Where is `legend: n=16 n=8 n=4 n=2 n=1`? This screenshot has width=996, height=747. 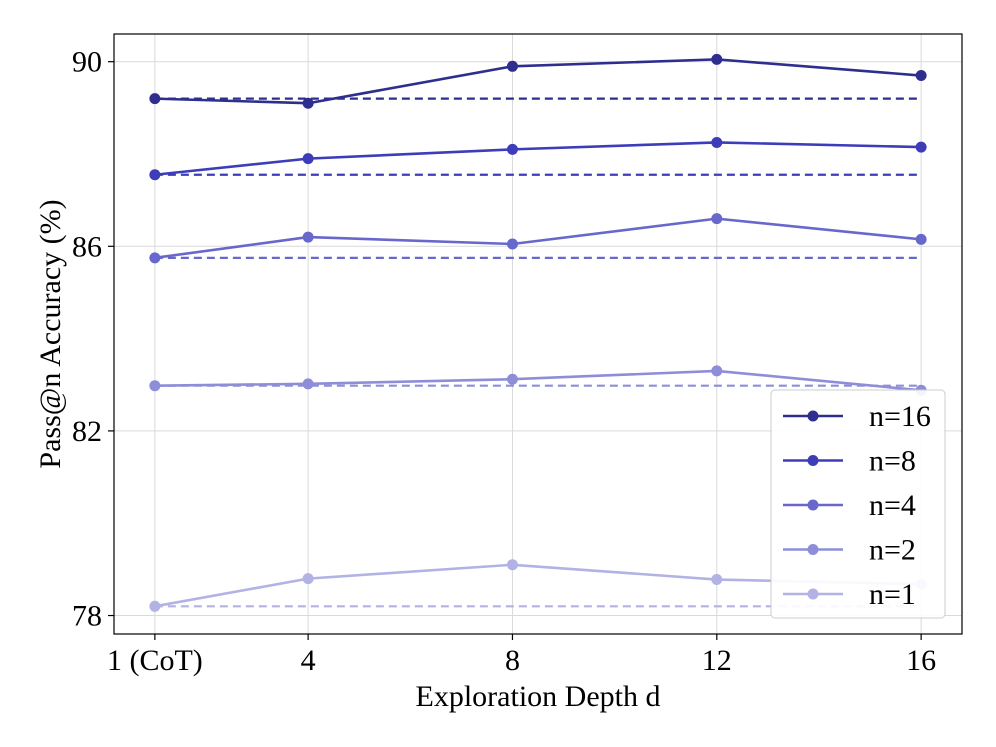 legend: n=16 n=8 n=4 n=2 n=1 is located at coordinates (858, 504).